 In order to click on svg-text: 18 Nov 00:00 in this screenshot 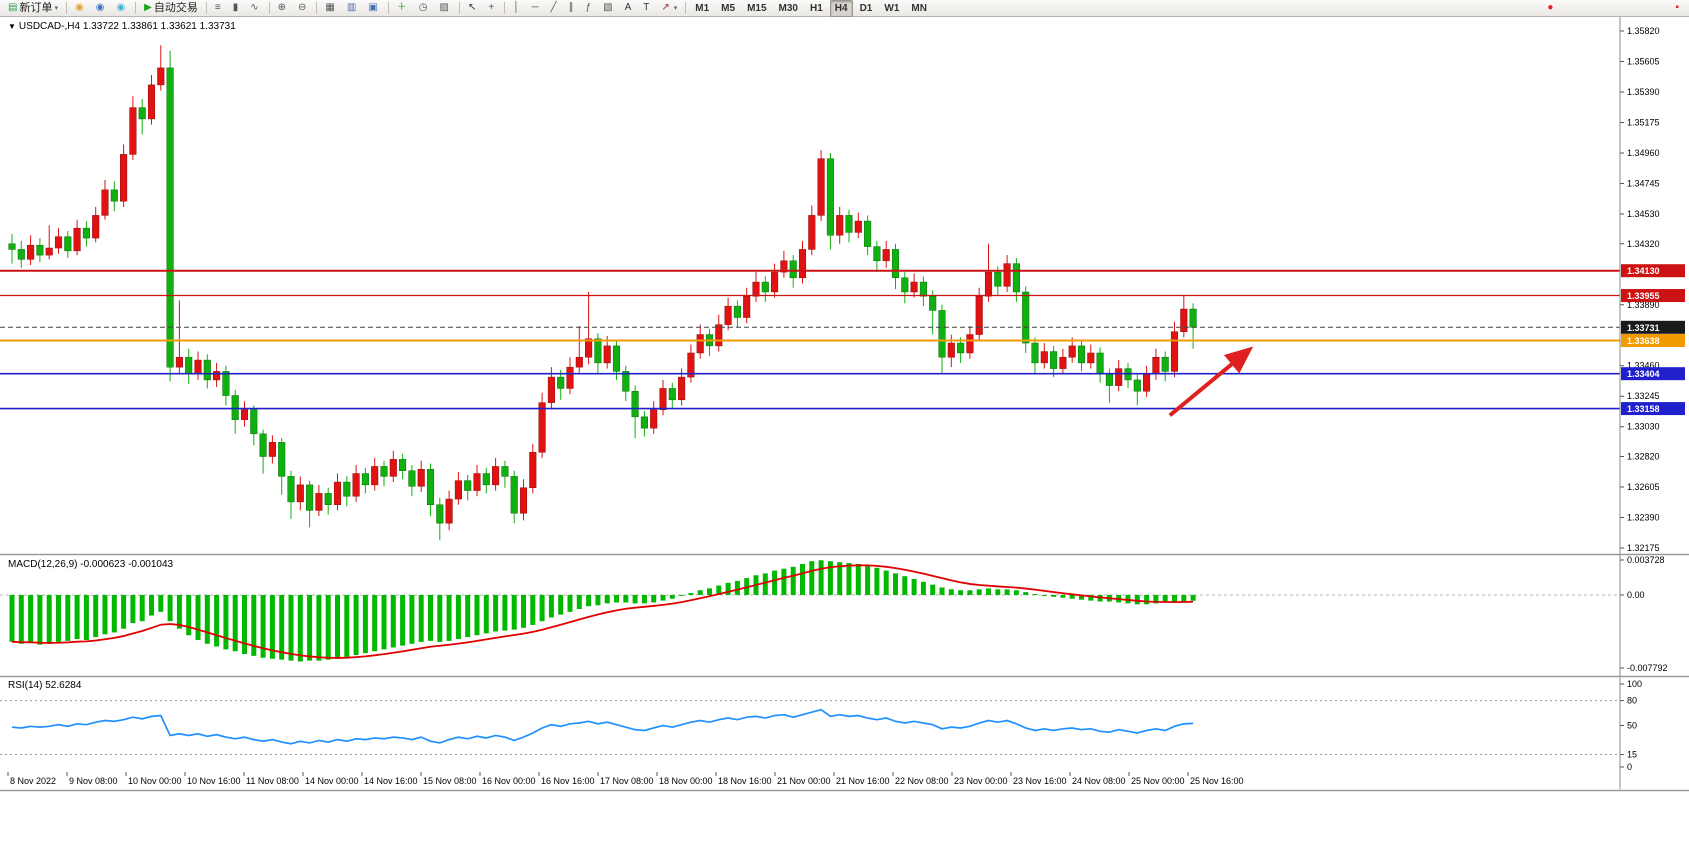, I will do `click(686, 781)`.